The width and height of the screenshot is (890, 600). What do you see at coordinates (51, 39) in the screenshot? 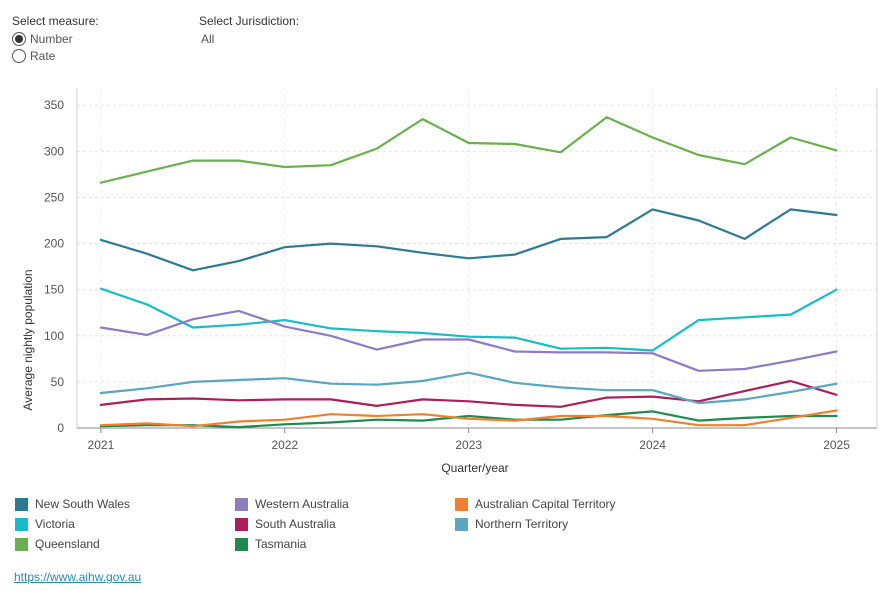
I see `measure-option-label: Number` at bounding box center [51, 39].